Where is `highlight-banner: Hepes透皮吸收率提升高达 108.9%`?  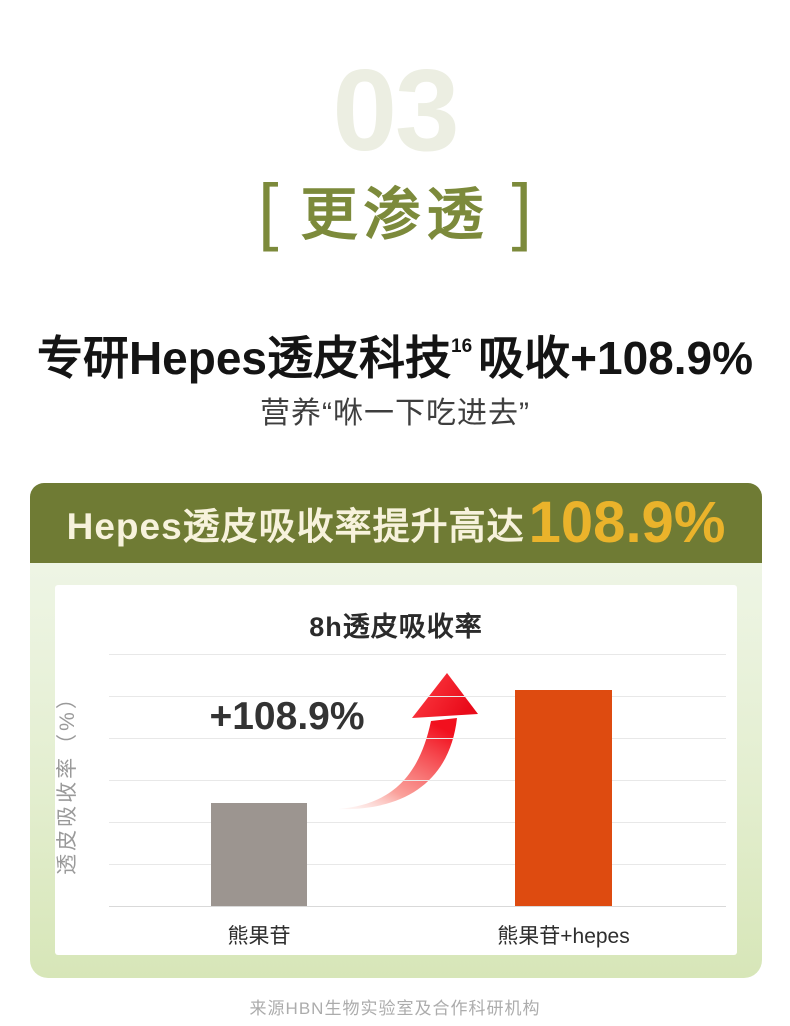
highlight-banner: Hepes透皮吸收率提升高达 108.9% is located at coordinates (396, 523).